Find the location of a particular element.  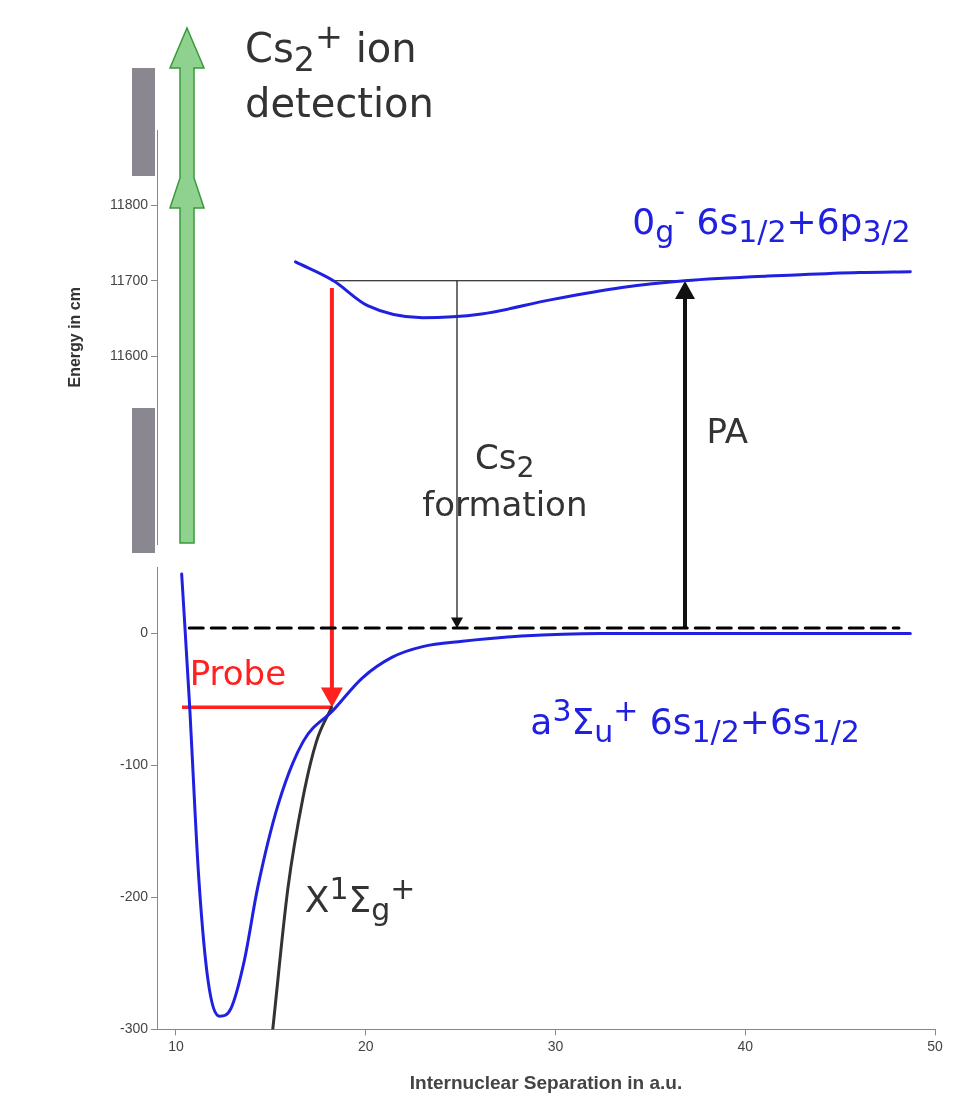

y-tick-label: -300 is located at coordinates (134, 1028).